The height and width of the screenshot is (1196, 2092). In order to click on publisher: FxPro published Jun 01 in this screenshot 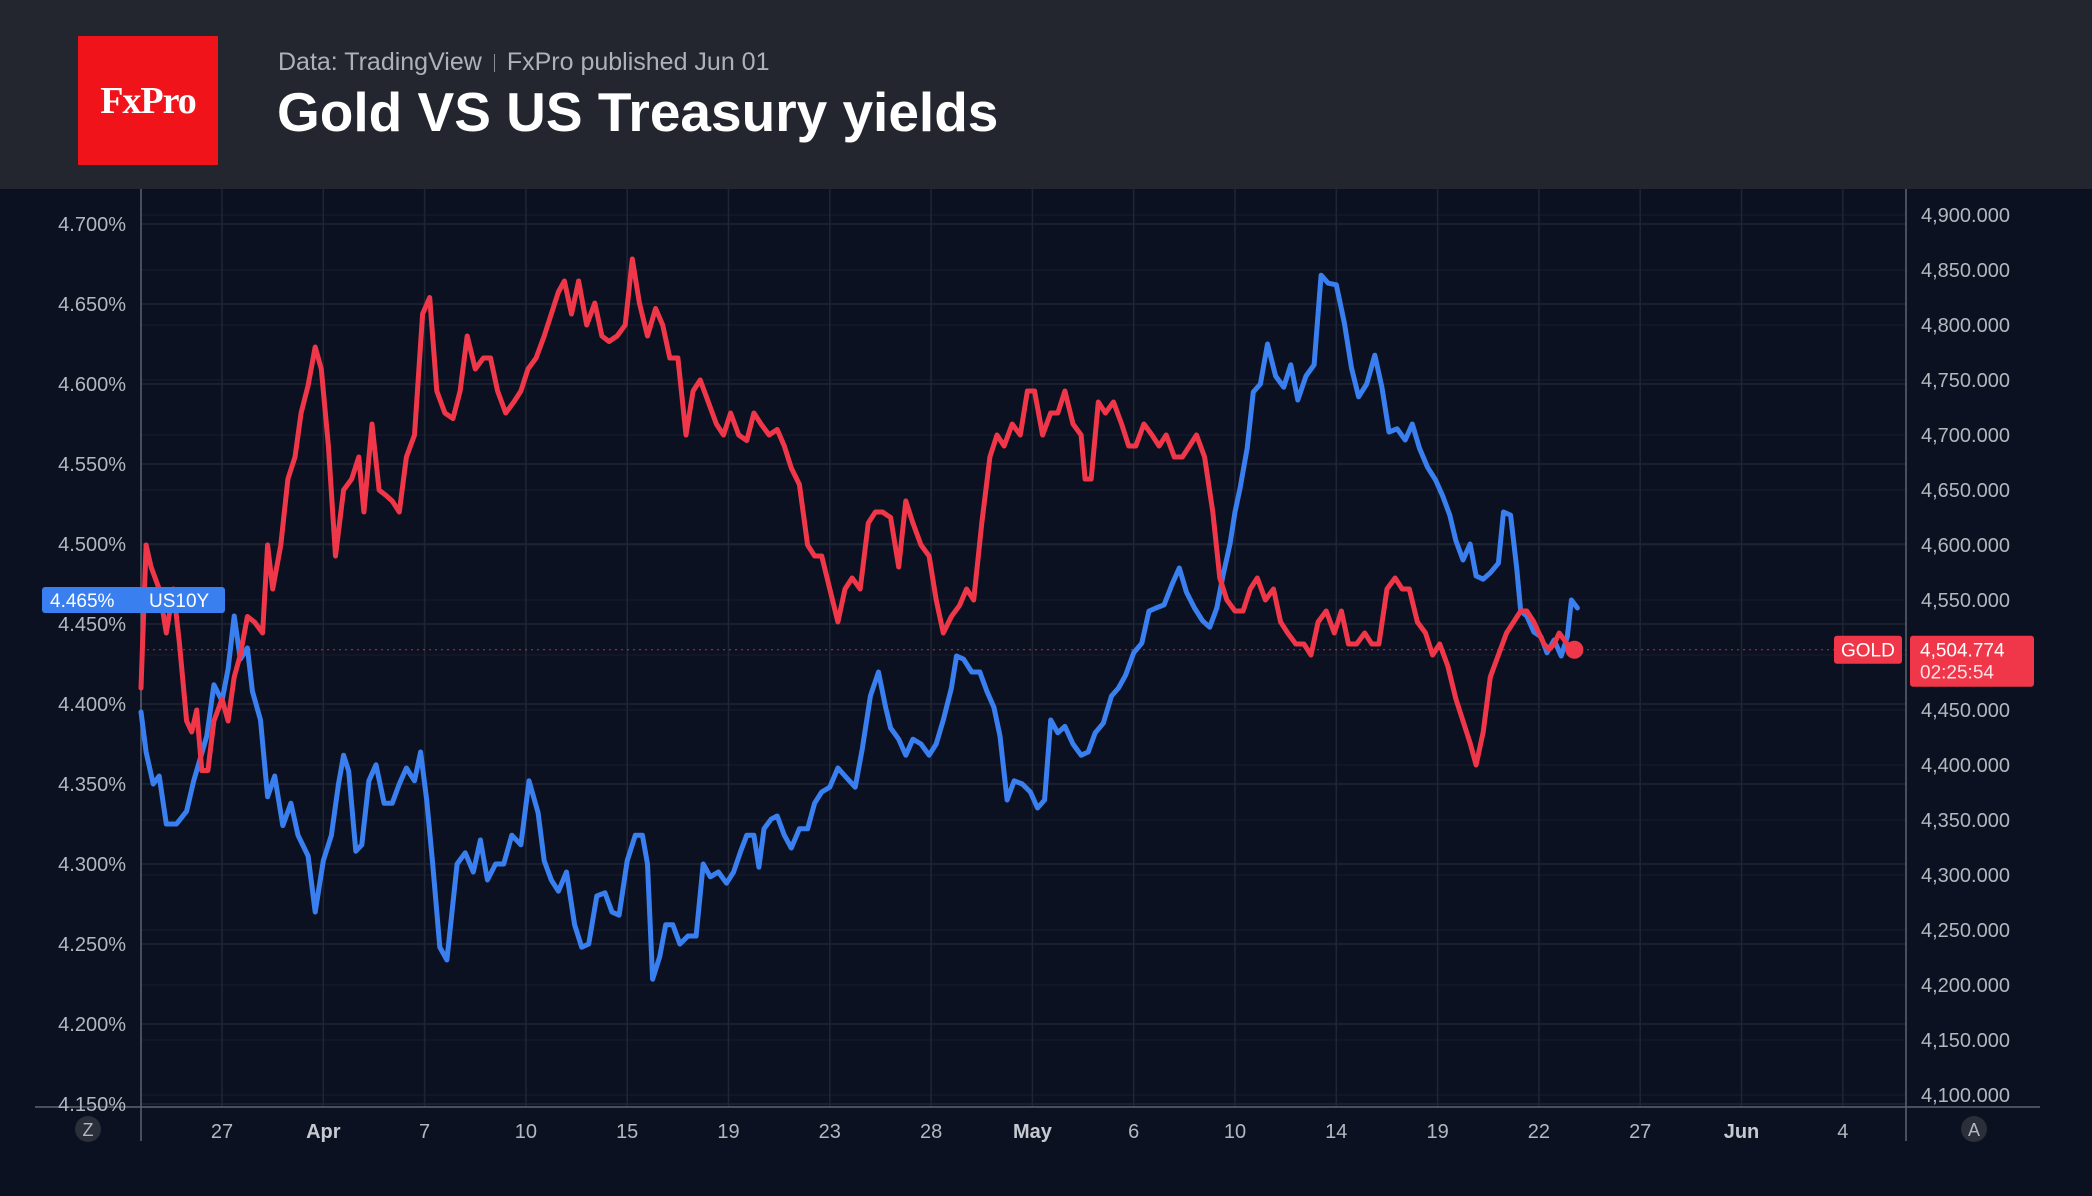, I will do `click(638, 62)`.